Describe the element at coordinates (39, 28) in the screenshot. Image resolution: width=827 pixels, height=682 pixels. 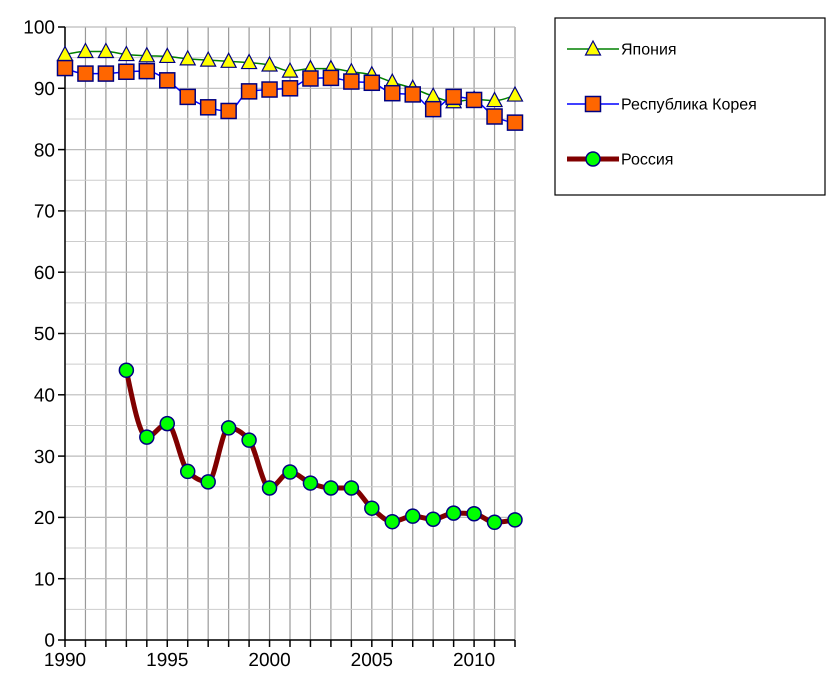
I see `y-tick-label: 100` at that location.